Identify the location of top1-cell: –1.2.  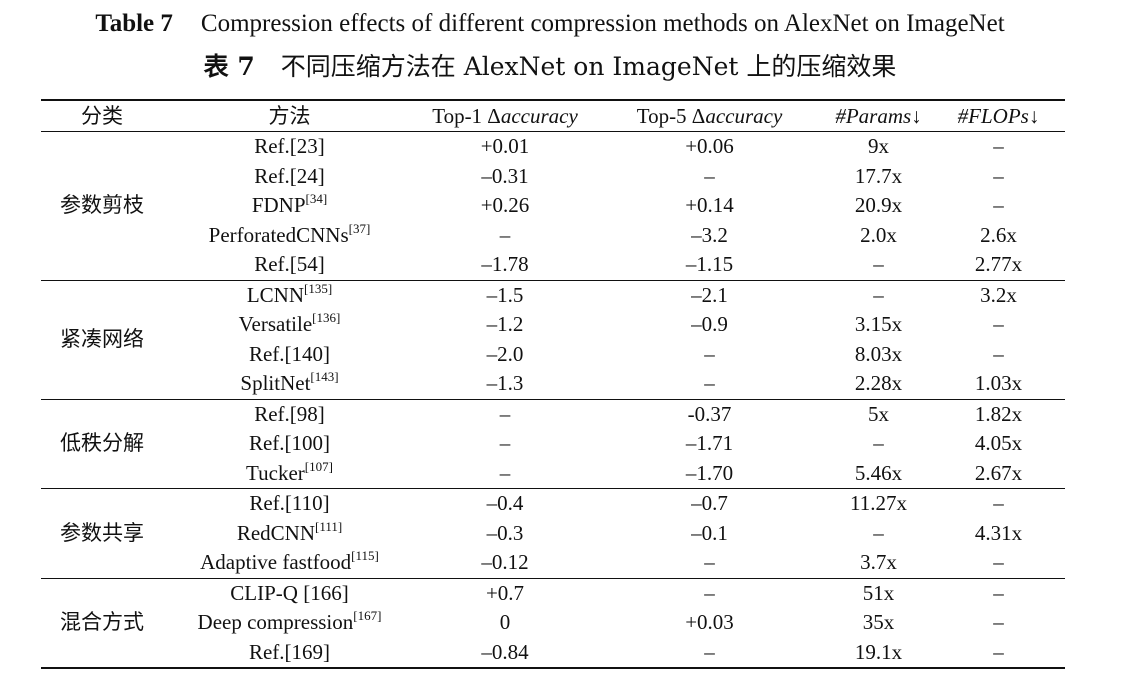
(505, 324).